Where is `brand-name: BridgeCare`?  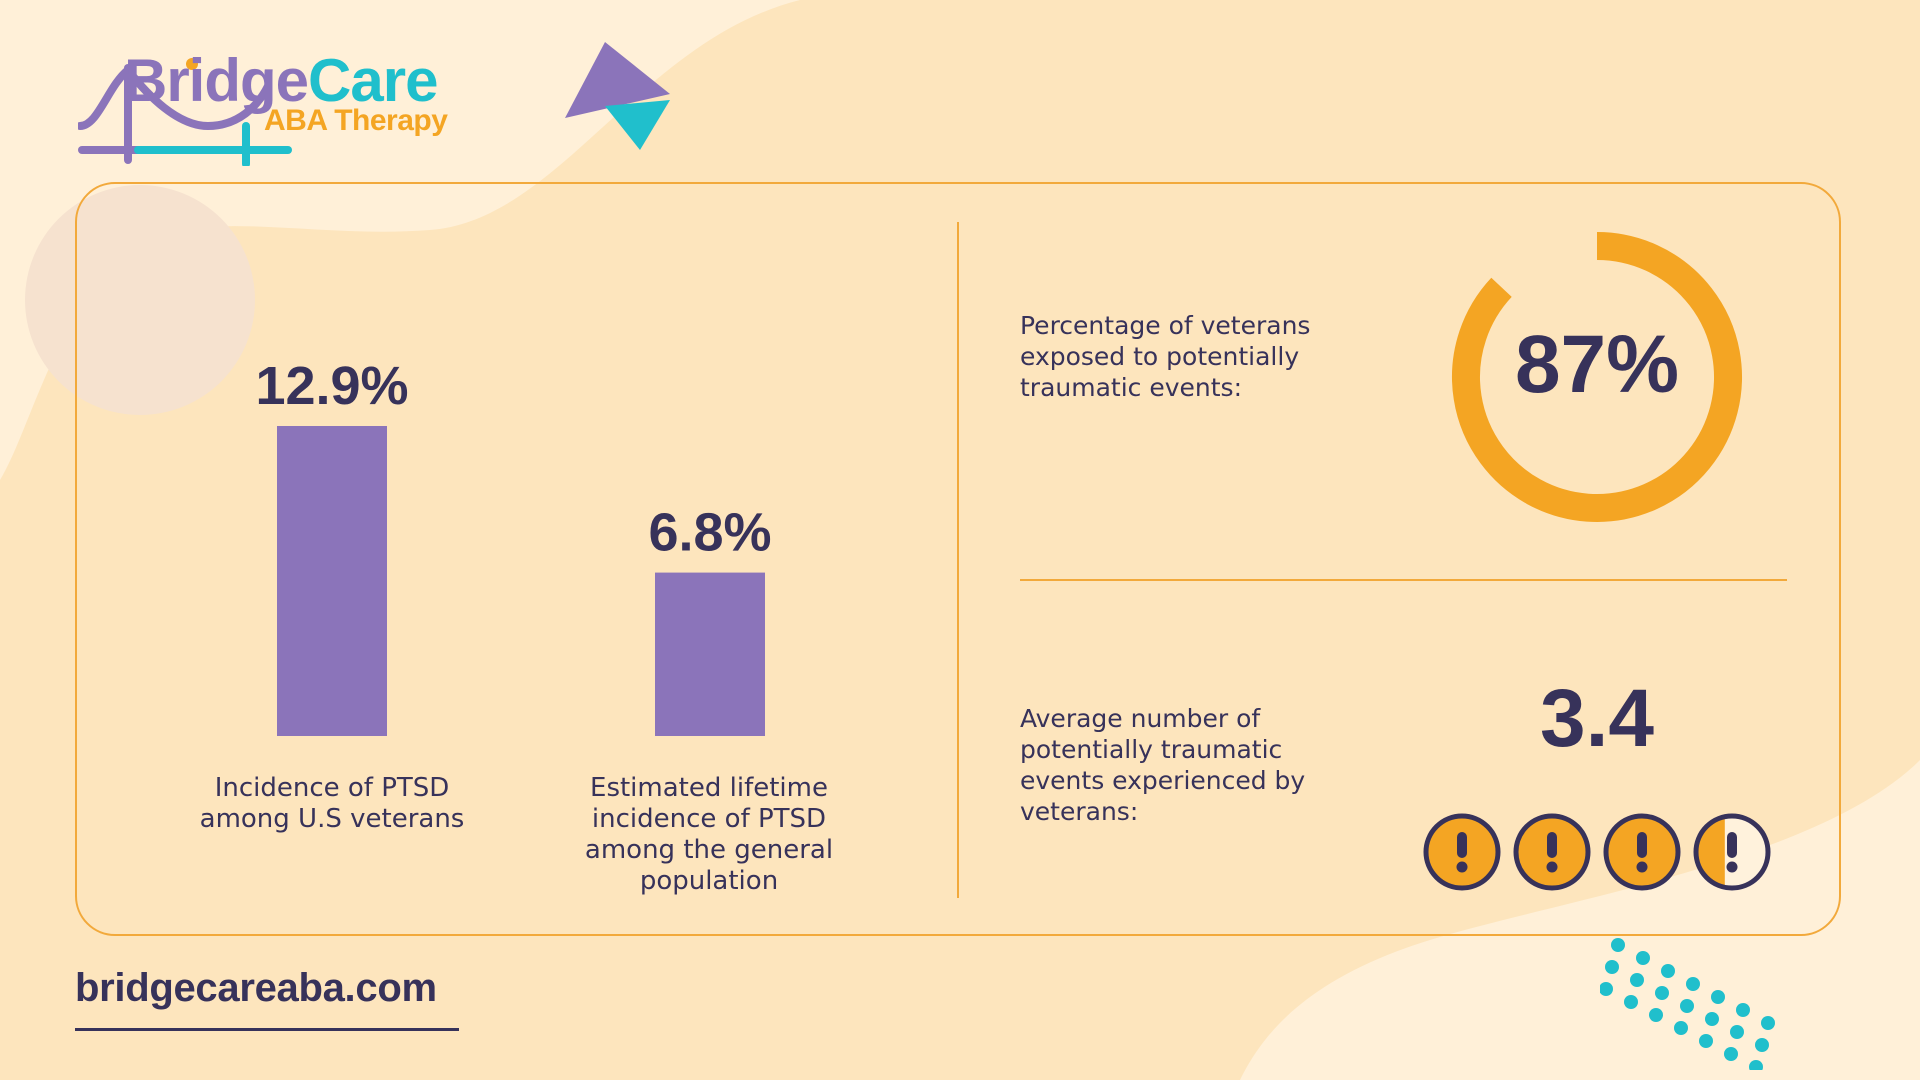 brand-name: BridgeCare is located at coordinates (281, 81).